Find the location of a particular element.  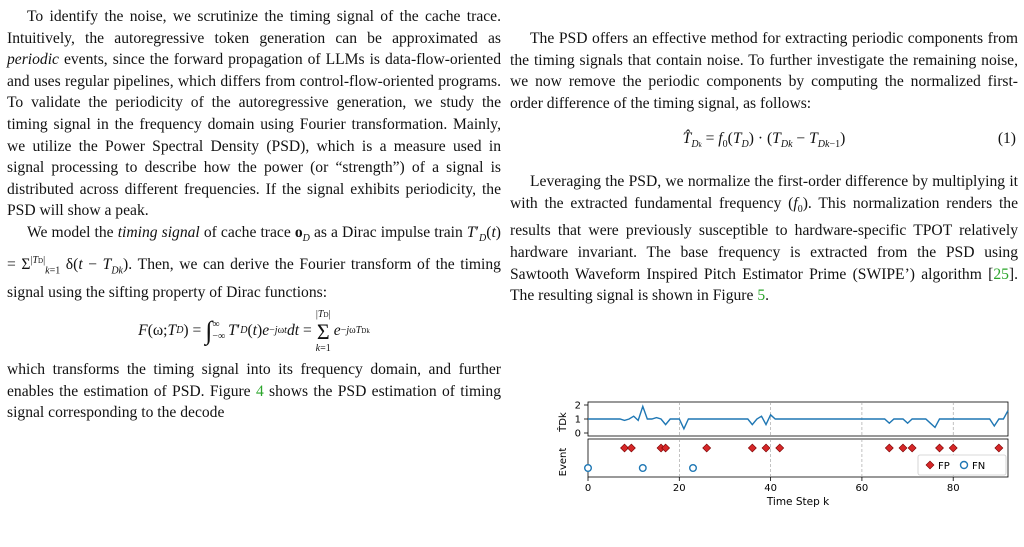

x-axis-label: Time Step k is located at coordinates (798, 502).